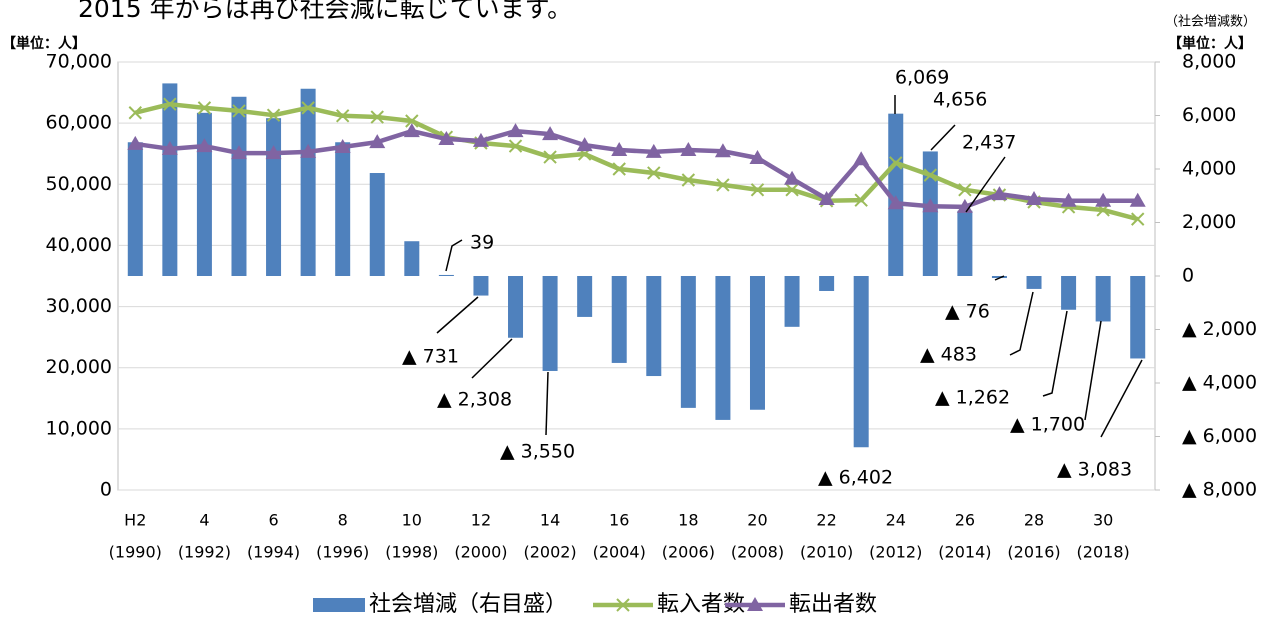 Image resolution: width=1285 pixels, height=619 pixels. I want to click on data-label: ▲ 731, so click(430, 357).